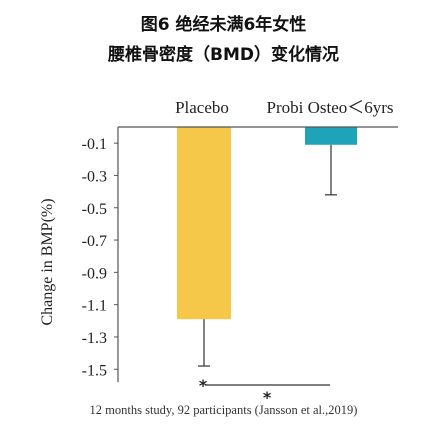 The width and height of the screenshot is (447, 447). Describe the element at coordinates (94, 338) in the screenshot. I see `y-tick-label: -1.3` at that location.